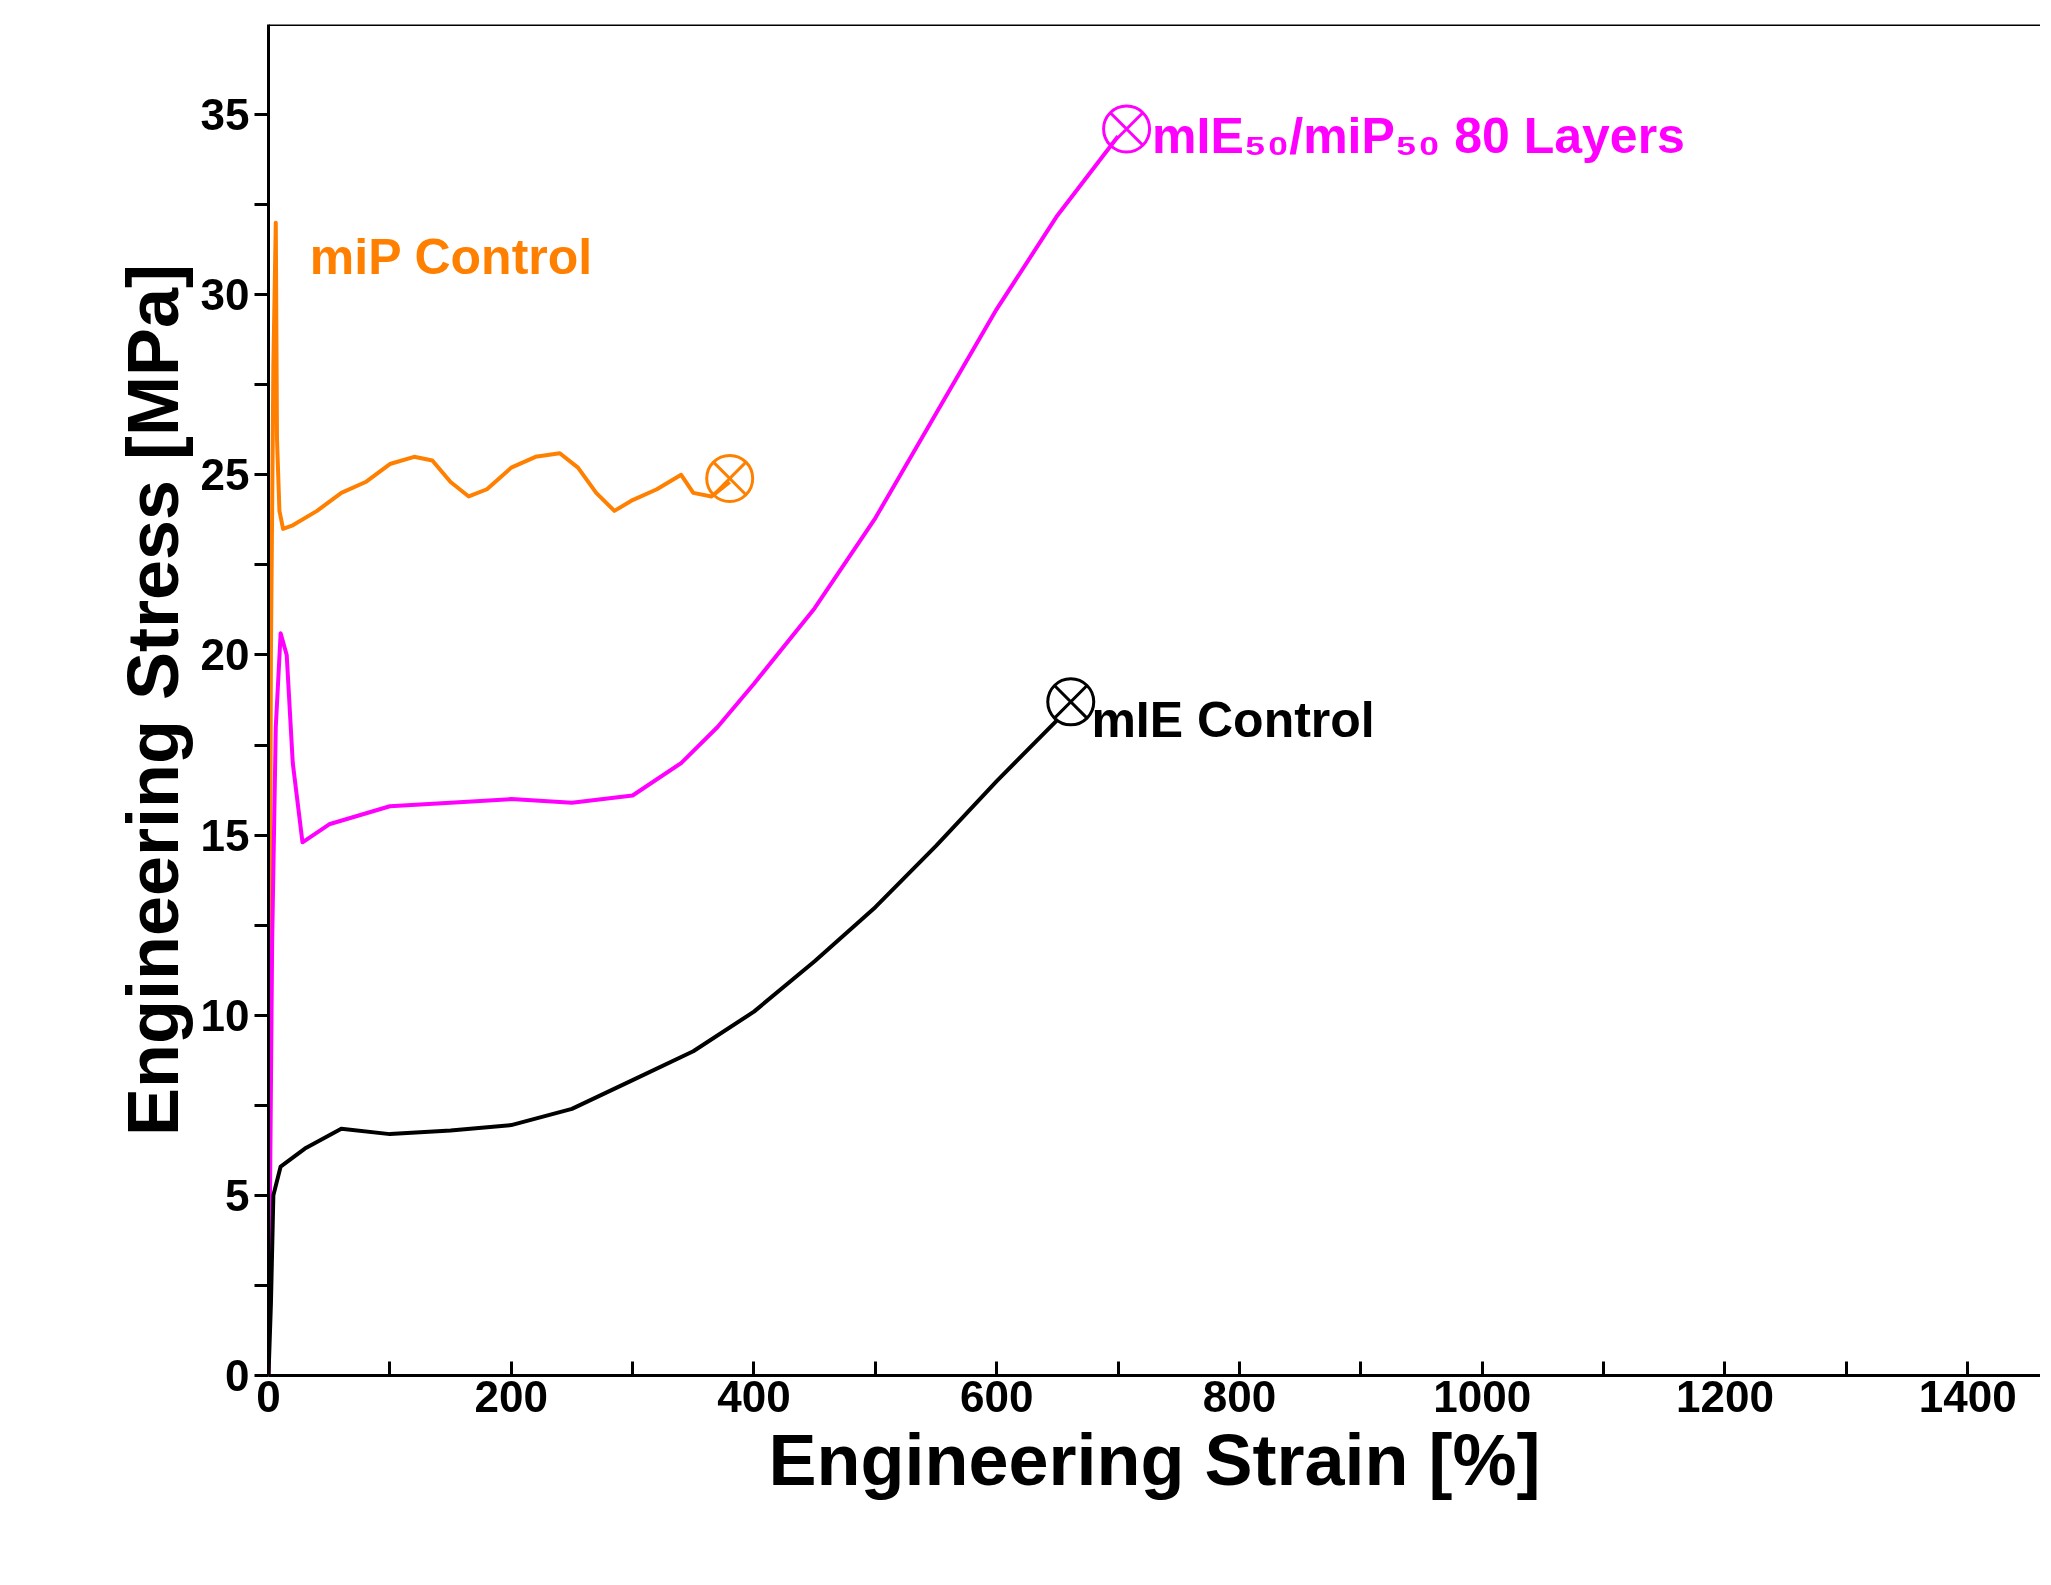  Describe the element at coordinates (225, 475) in the screenshot. I see `y-tick-label: 25` at that location.